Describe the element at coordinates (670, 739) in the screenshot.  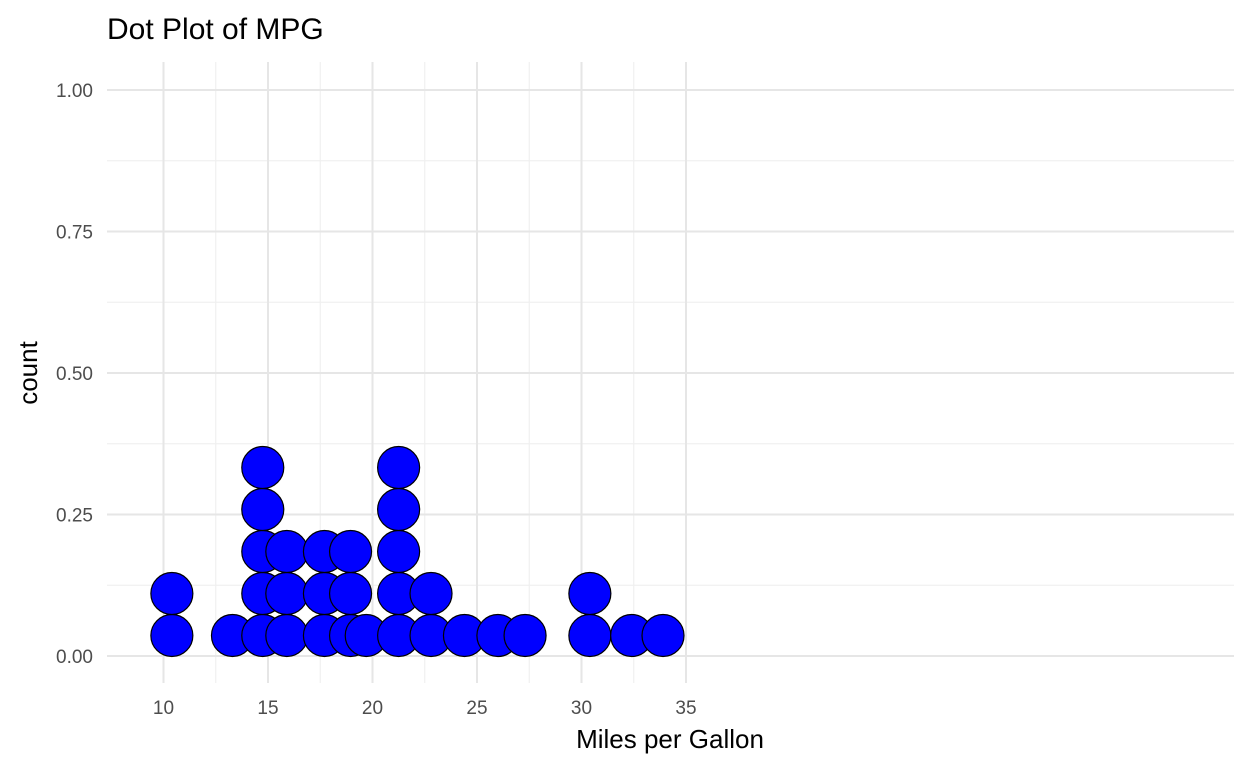
I see `x-axis-title: Miles per Gallon` at that location.